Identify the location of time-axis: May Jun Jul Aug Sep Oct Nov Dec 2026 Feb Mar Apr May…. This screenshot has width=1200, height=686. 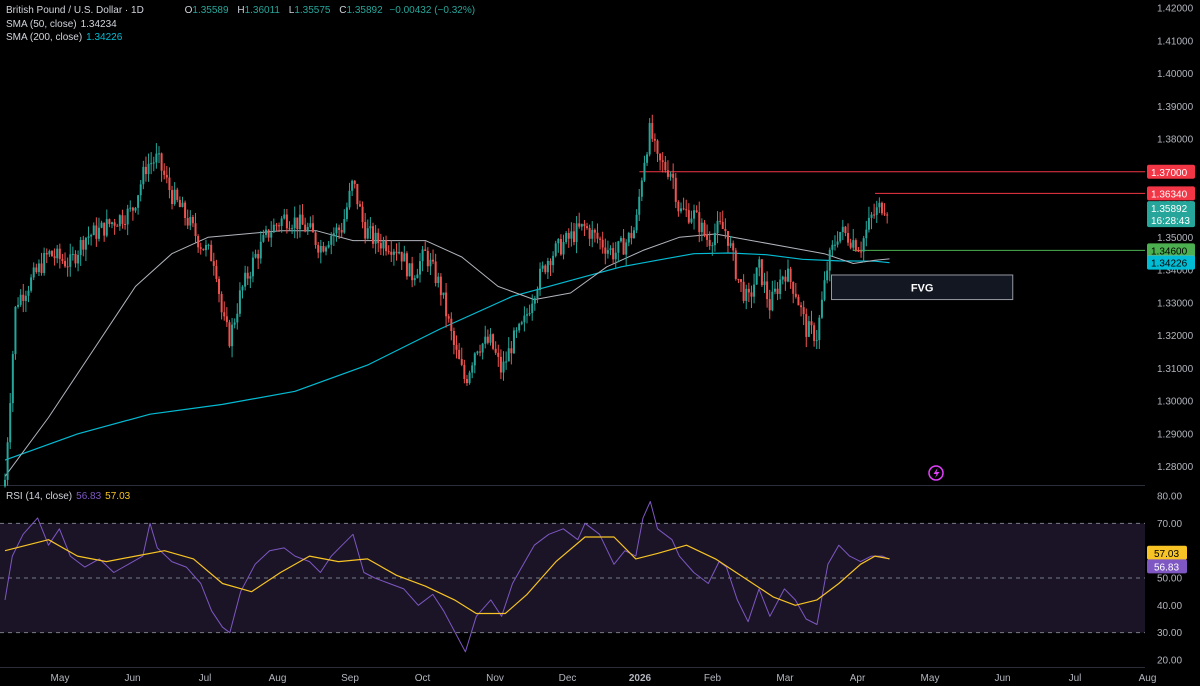
(604, 678).